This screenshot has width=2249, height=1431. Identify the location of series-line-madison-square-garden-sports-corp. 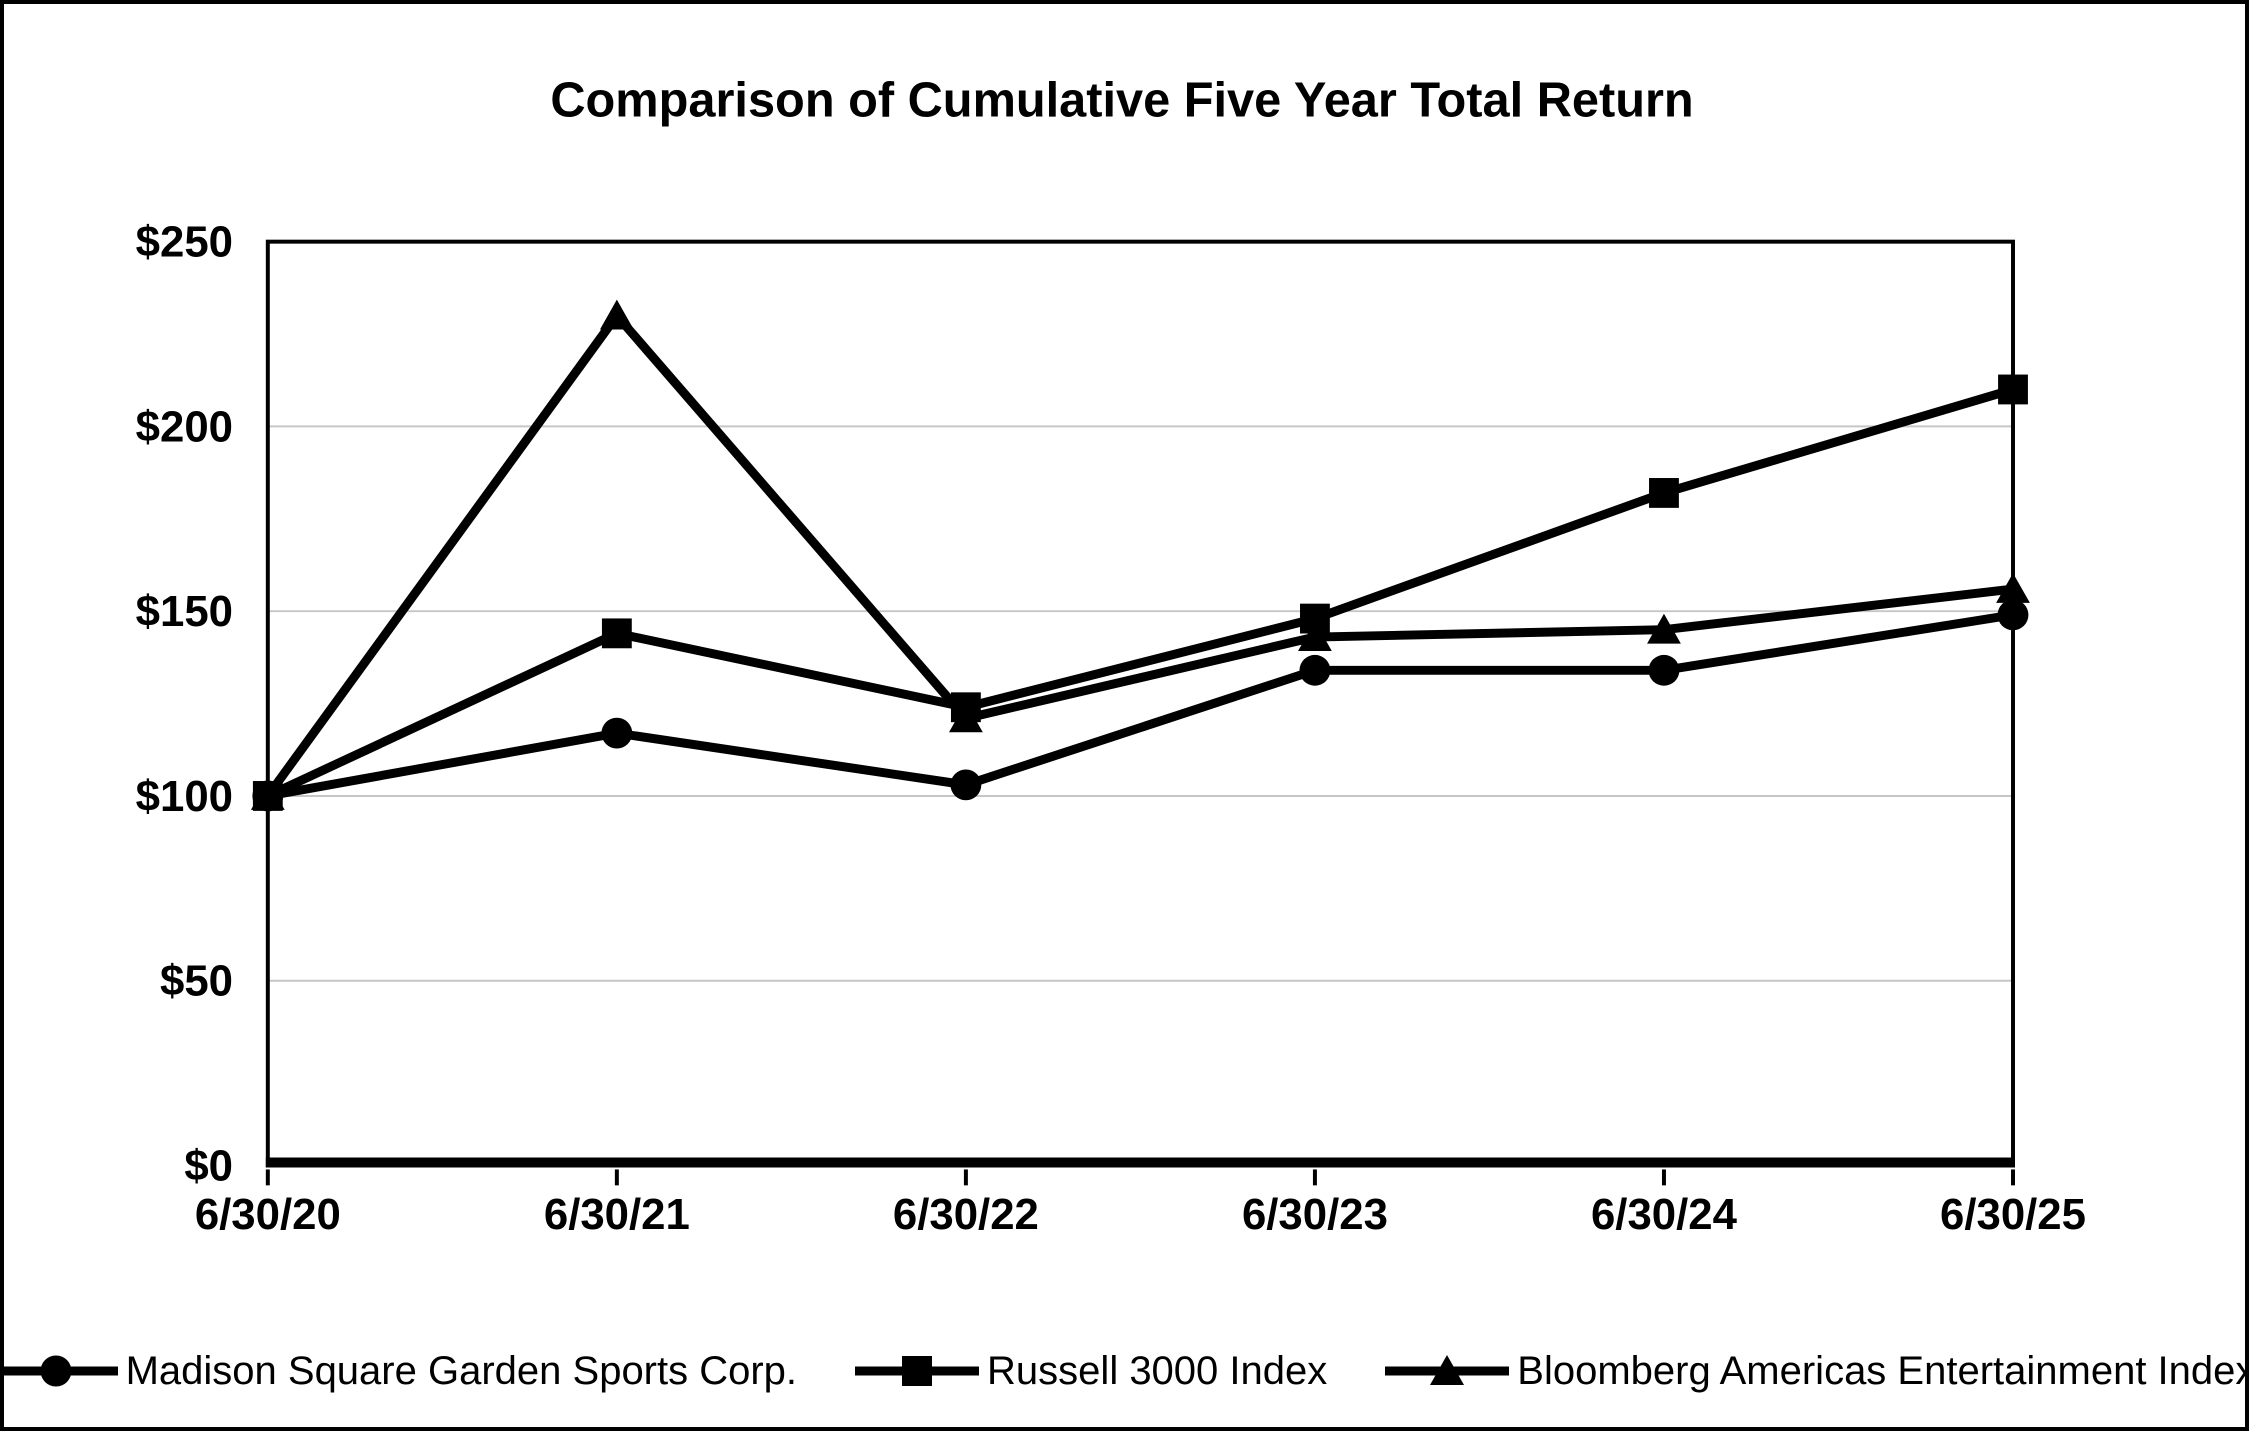
(1140, 705).